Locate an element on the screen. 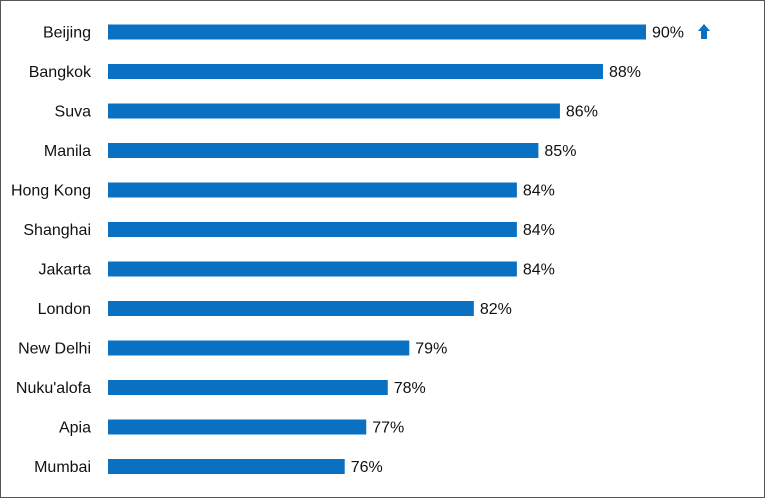  category-label: Jakarta is located at coordinates (65, 270).